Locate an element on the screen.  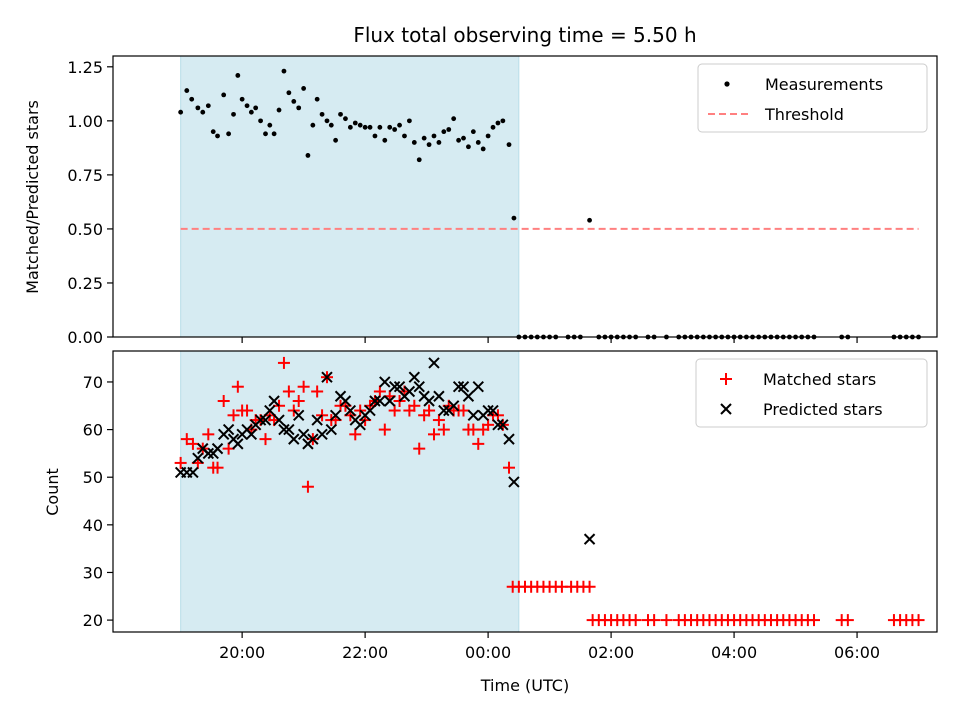
legend-threshold-label: Threshold is located at coordinates (804, 114).